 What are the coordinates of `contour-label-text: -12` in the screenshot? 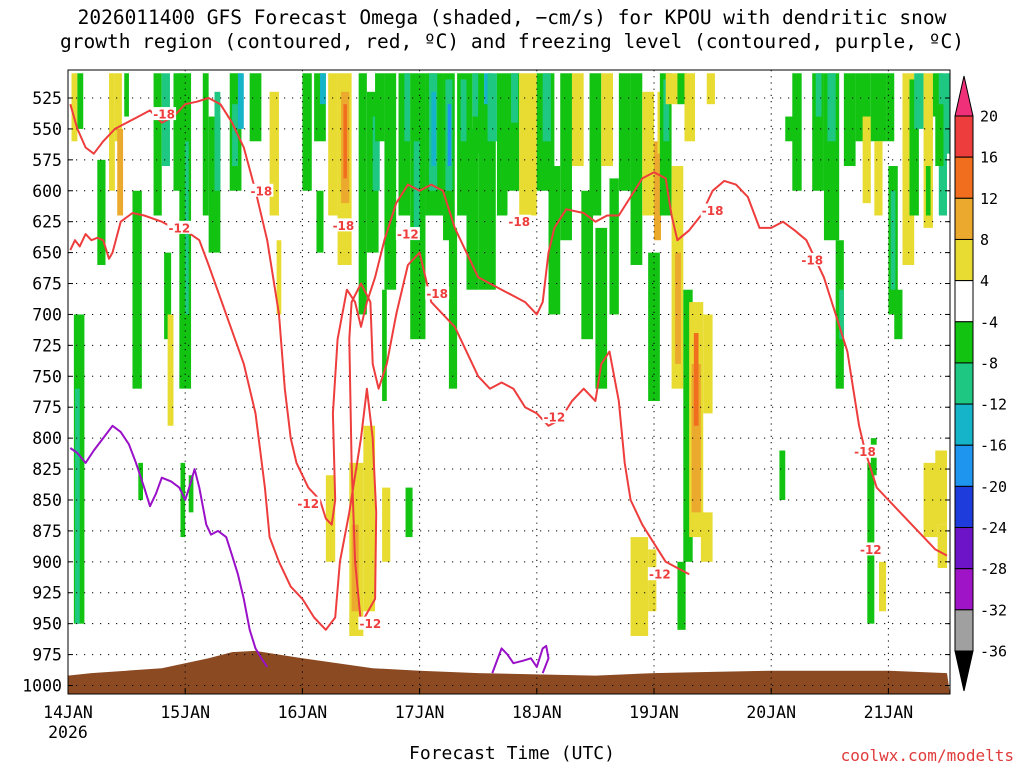 It's located at (555, 418).